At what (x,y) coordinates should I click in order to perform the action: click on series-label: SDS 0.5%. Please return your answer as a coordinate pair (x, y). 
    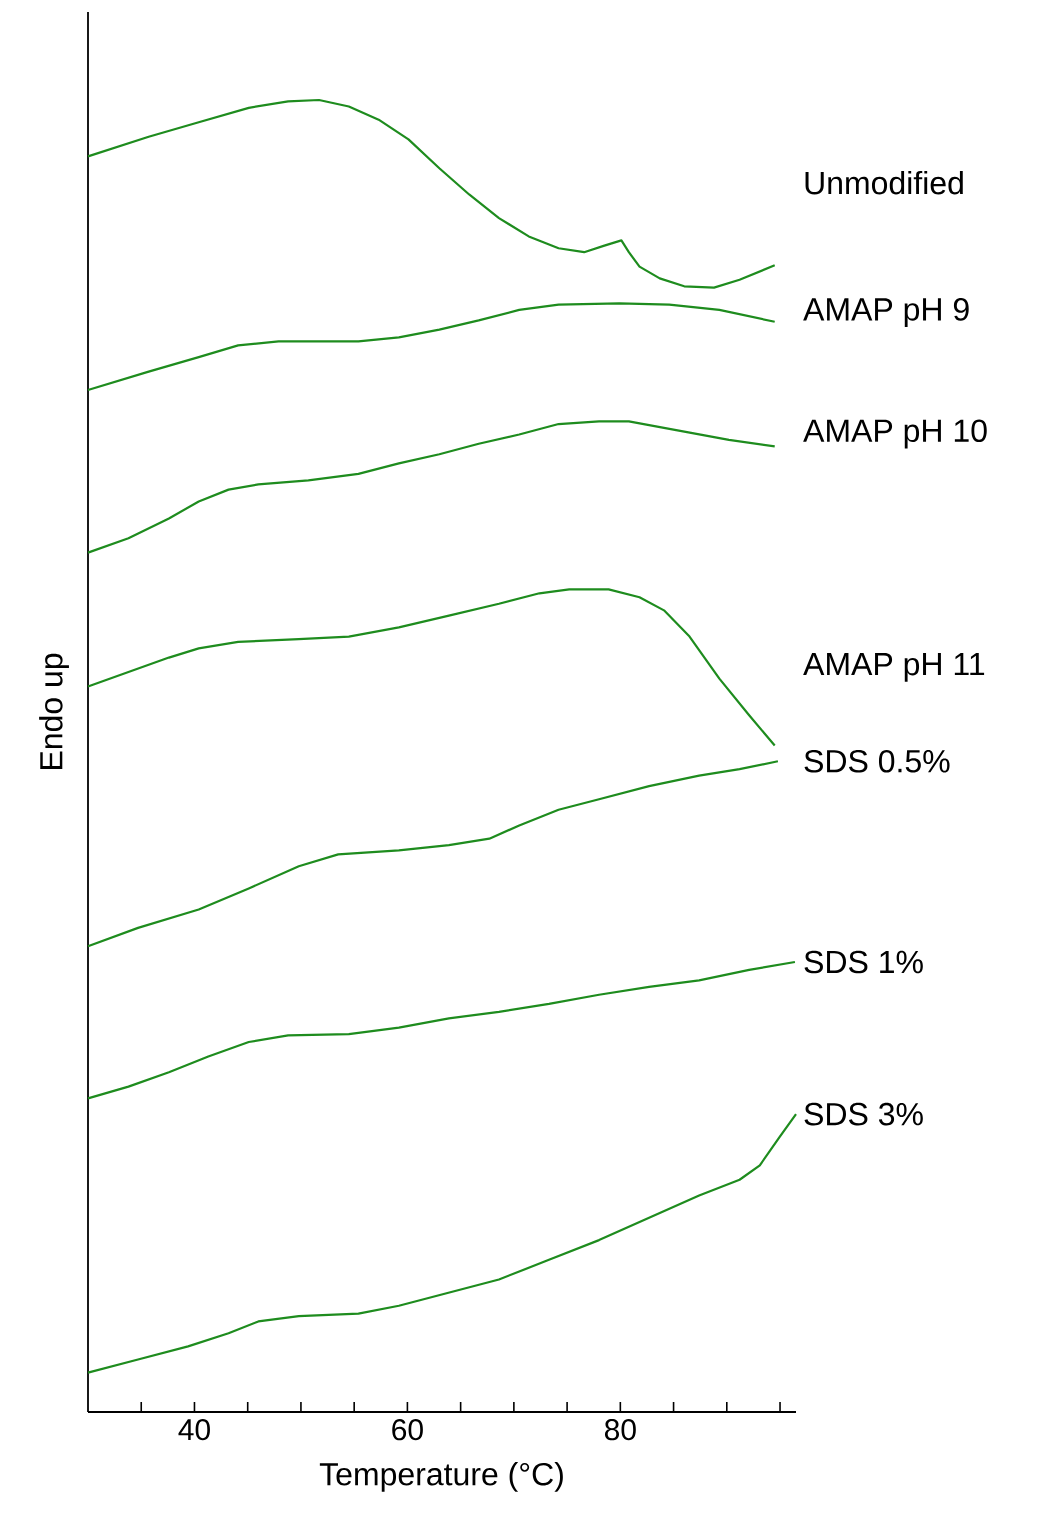
    Looking at the image, I should click on (877, 761).